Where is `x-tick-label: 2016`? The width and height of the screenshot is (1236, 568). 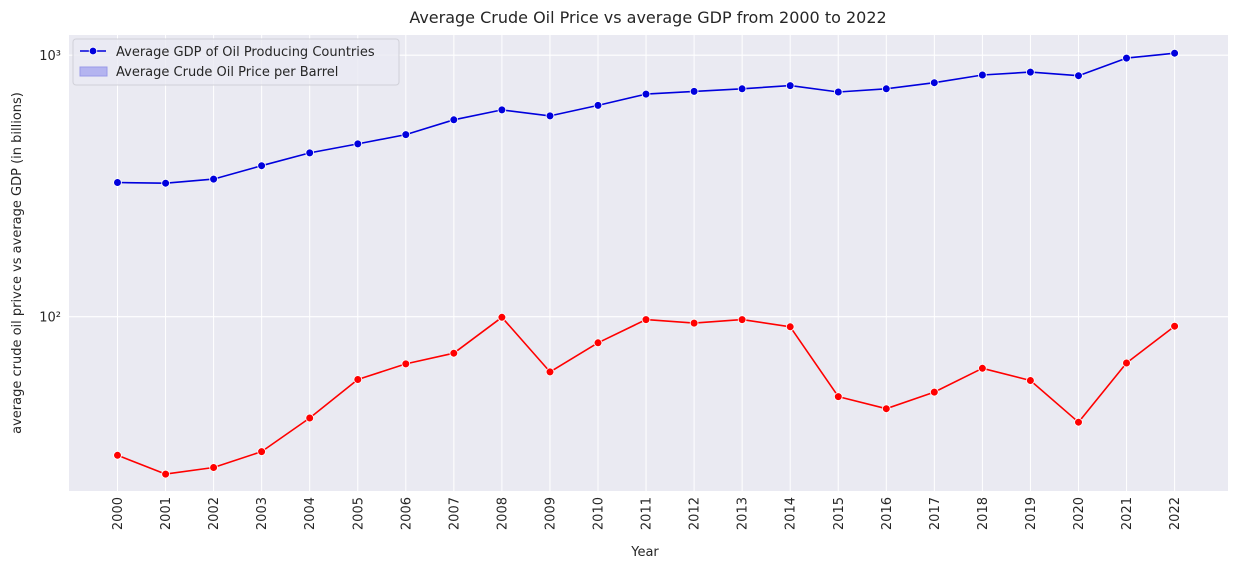
x-tick-label: 2016 is located at coordinates (887, 513).